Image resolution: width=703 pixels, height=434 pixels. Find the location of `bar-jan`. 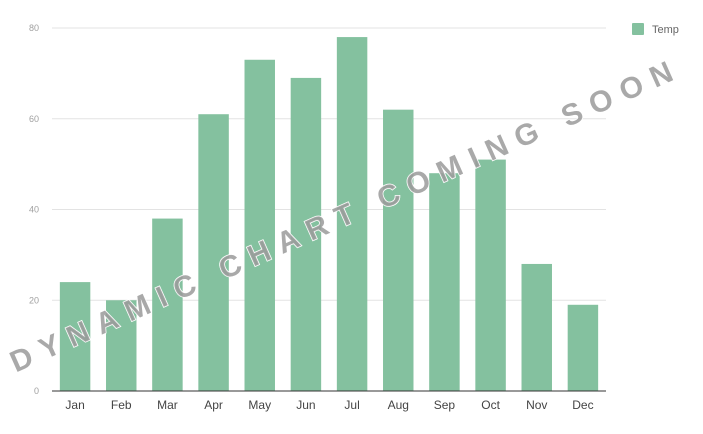

bar-jan is located at coordinates (75, 336).